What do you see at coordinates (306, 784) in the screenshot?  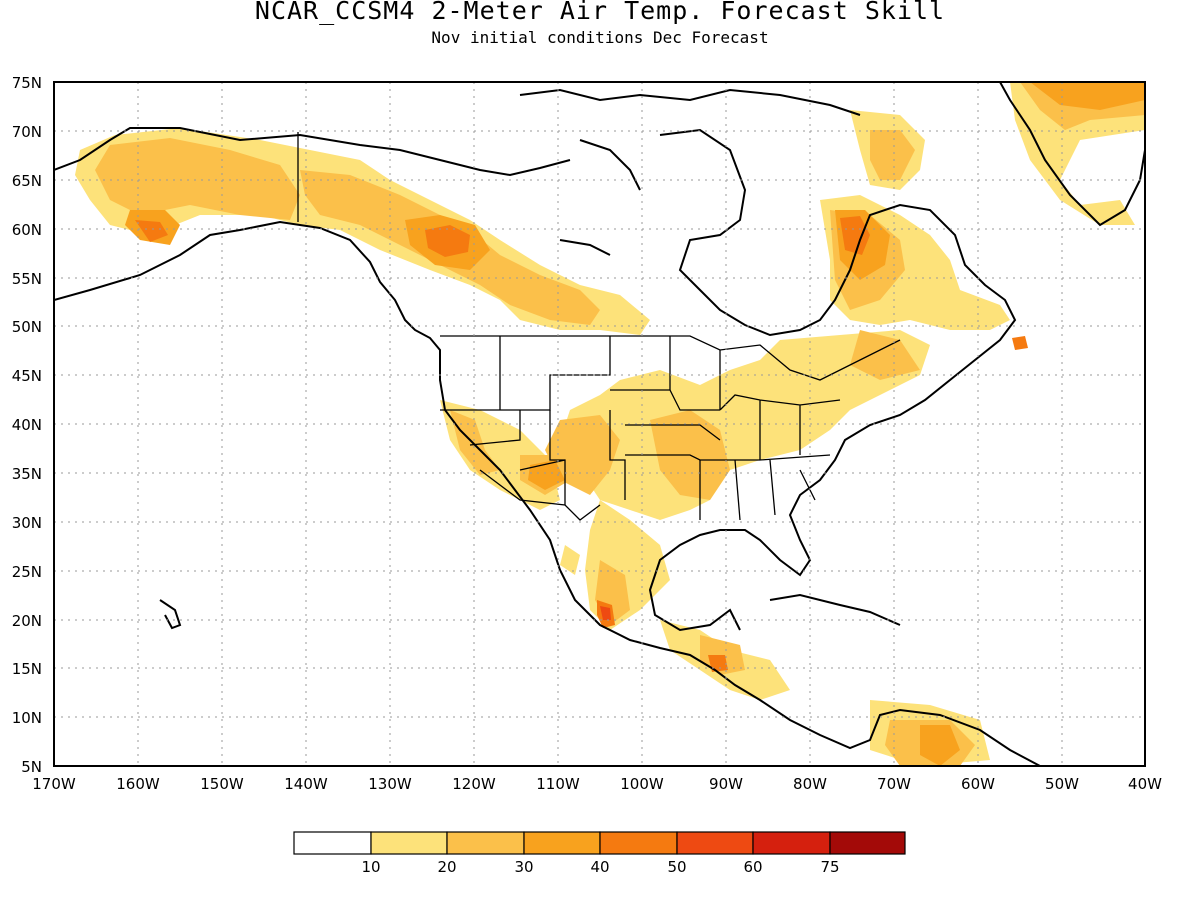 I see `lon-label: 140W` at bounding box center [306, 784].